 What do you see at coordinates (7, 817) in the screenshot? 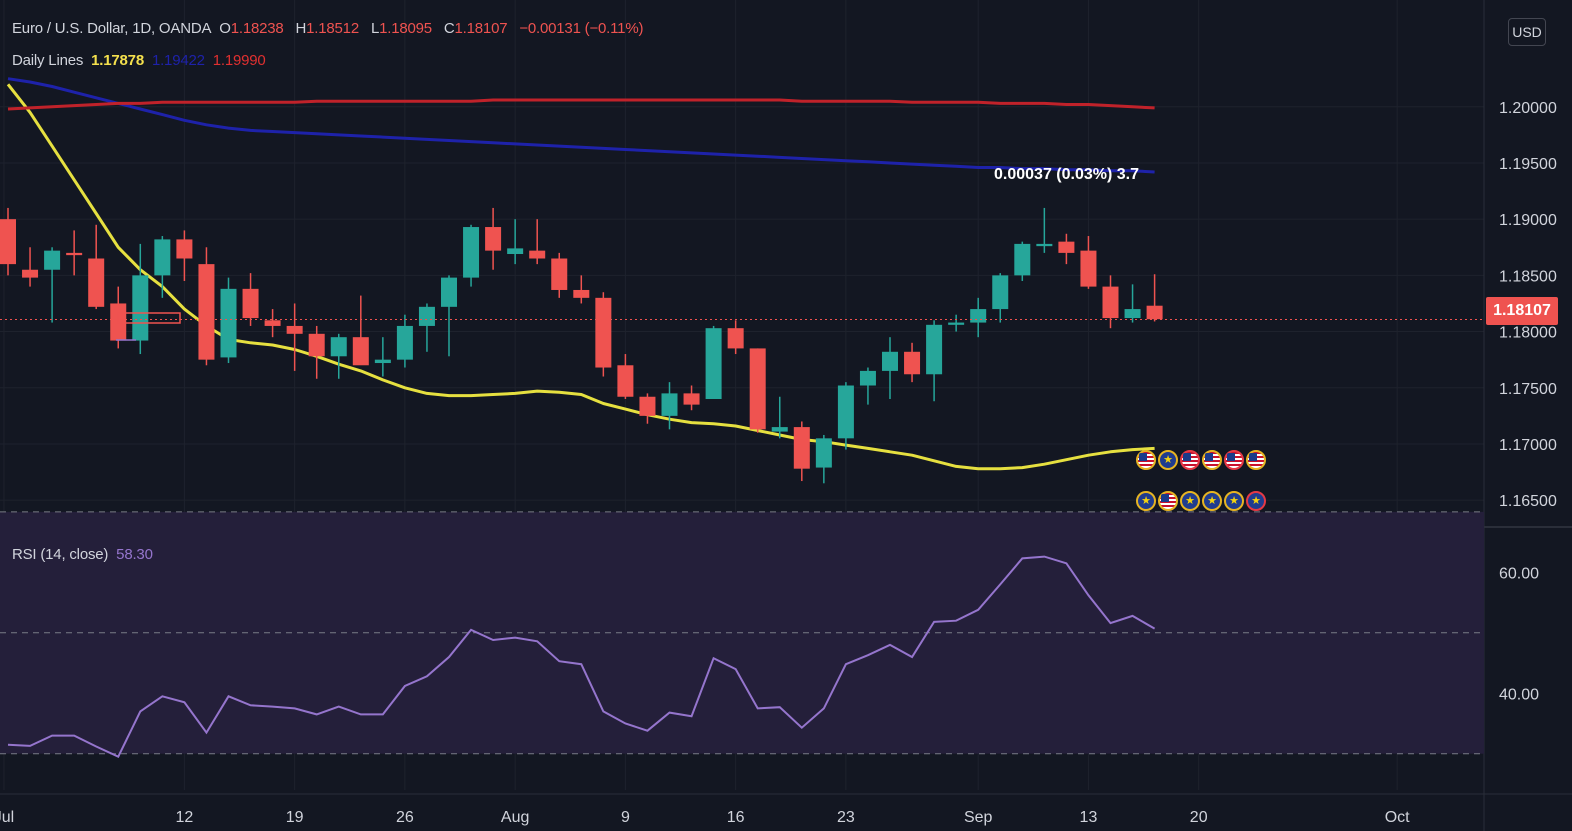
I see `time-tick-label: Jul` at bounding box center [7, 817].